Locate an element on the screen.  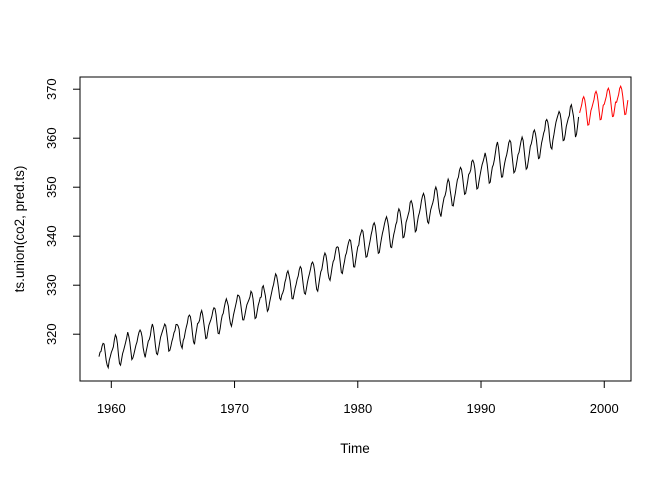
x-axis: 1960 1970 1980 1990 2000 is located at coordinates (358, 398).